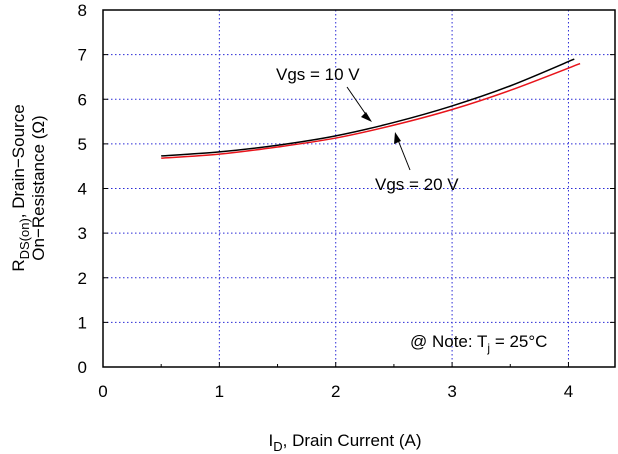 This screenshot has height=454, width=618. Describe the element at coordinates (277, 446) in the screenshot. I see `xlabel-sub: D` at that location.